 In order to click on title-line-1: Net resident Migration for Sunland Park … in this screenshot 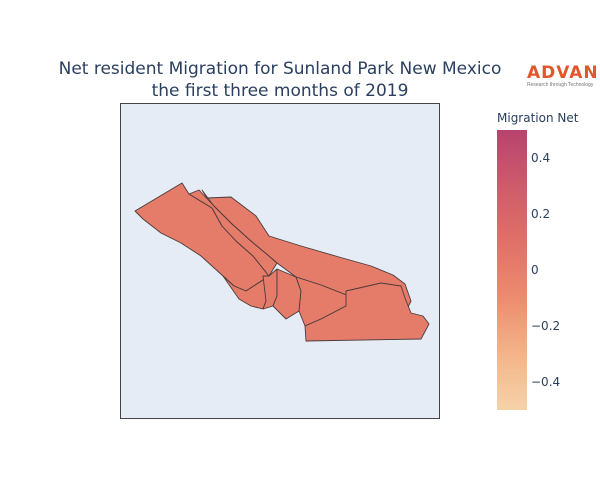, I will do `click(280, 69)`.